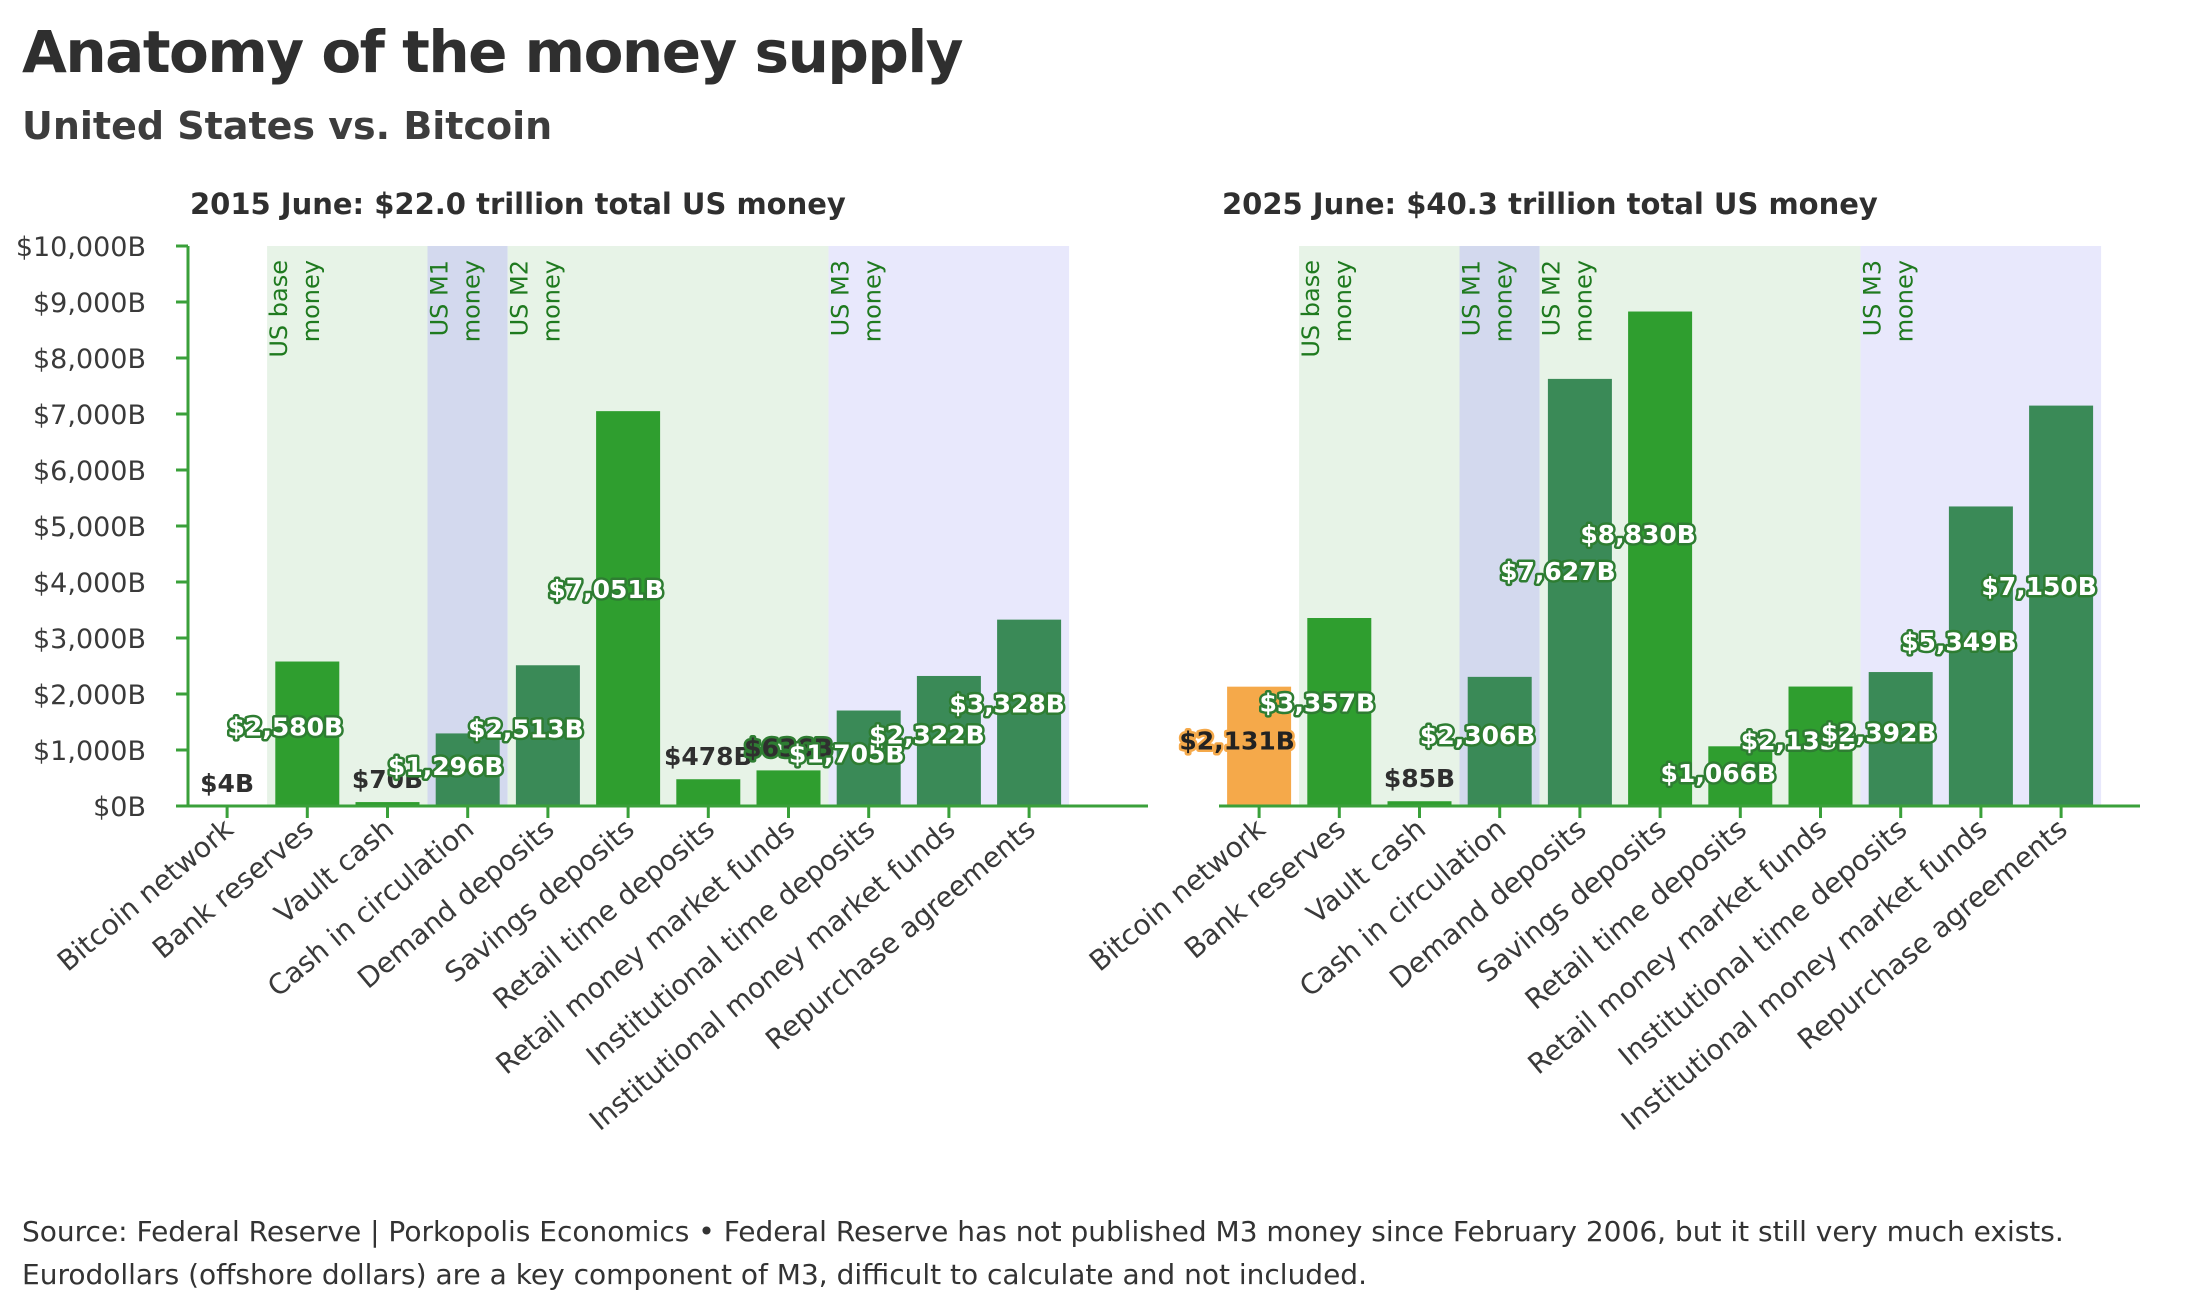 The width and height of the screenshot is (2205, 1296). What do you see at coordinates (847, 753) in the screenshot?
I see `value-label: $1,705B` at bounding box center [847, 753].